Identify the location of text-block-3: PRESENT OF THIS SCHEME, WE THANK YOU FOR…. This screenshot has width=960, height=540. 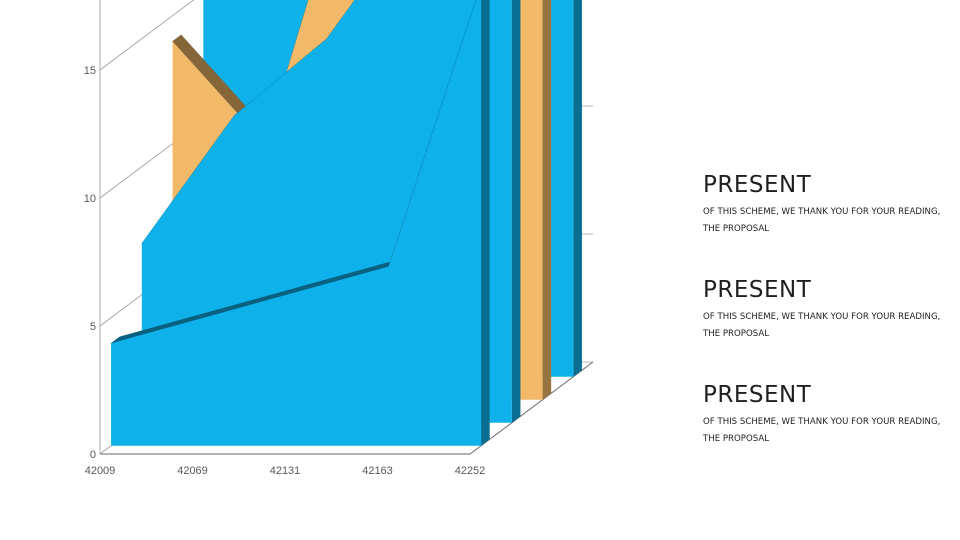
(823, 414).